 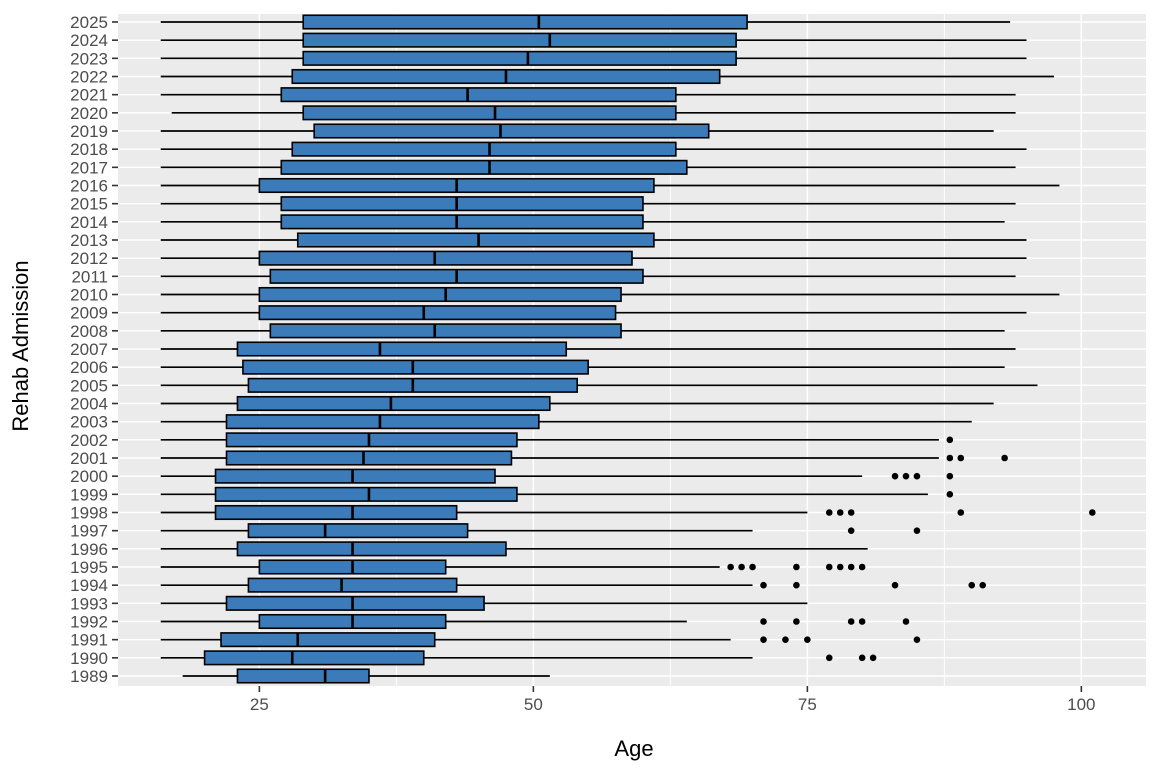 What do you see at coordinates (89, 204) in the screenshot?
I see `y-tick-label: 2015` at bounding box center [89, 204].